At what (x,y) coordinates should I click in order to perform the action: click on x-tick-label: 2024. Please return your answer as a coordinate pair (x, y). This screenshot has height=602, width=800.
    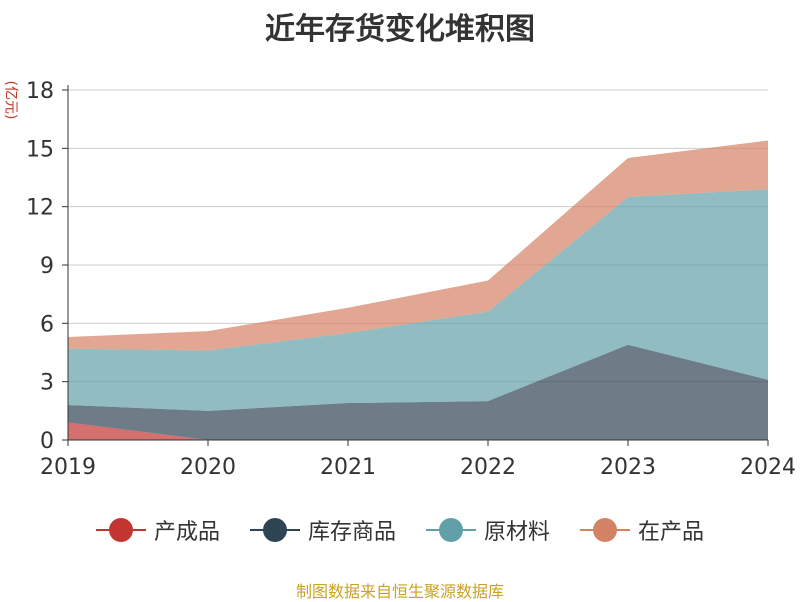
    Looking at the image, I should click on (768, 467).